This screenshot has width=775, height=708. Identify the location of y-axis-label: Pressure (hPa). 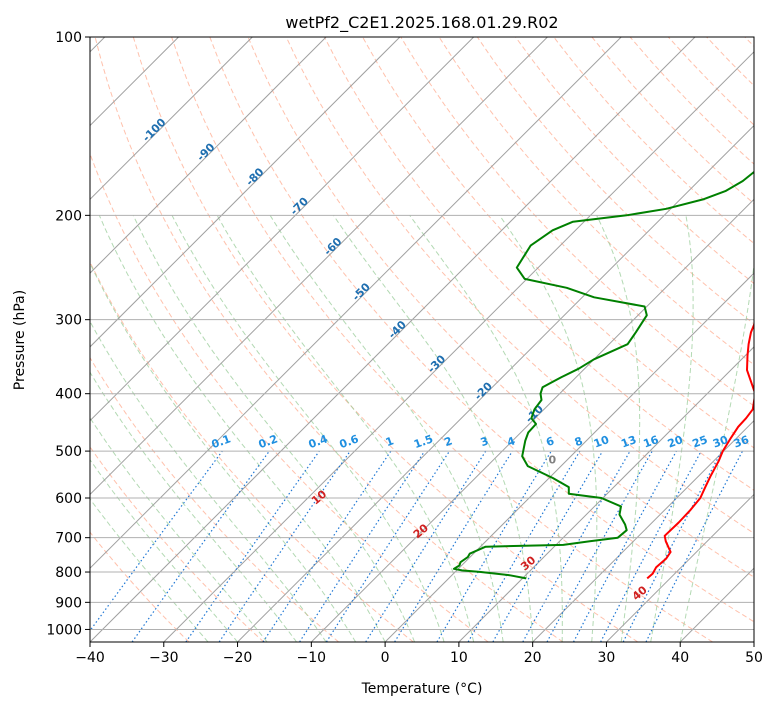
(20, 340).